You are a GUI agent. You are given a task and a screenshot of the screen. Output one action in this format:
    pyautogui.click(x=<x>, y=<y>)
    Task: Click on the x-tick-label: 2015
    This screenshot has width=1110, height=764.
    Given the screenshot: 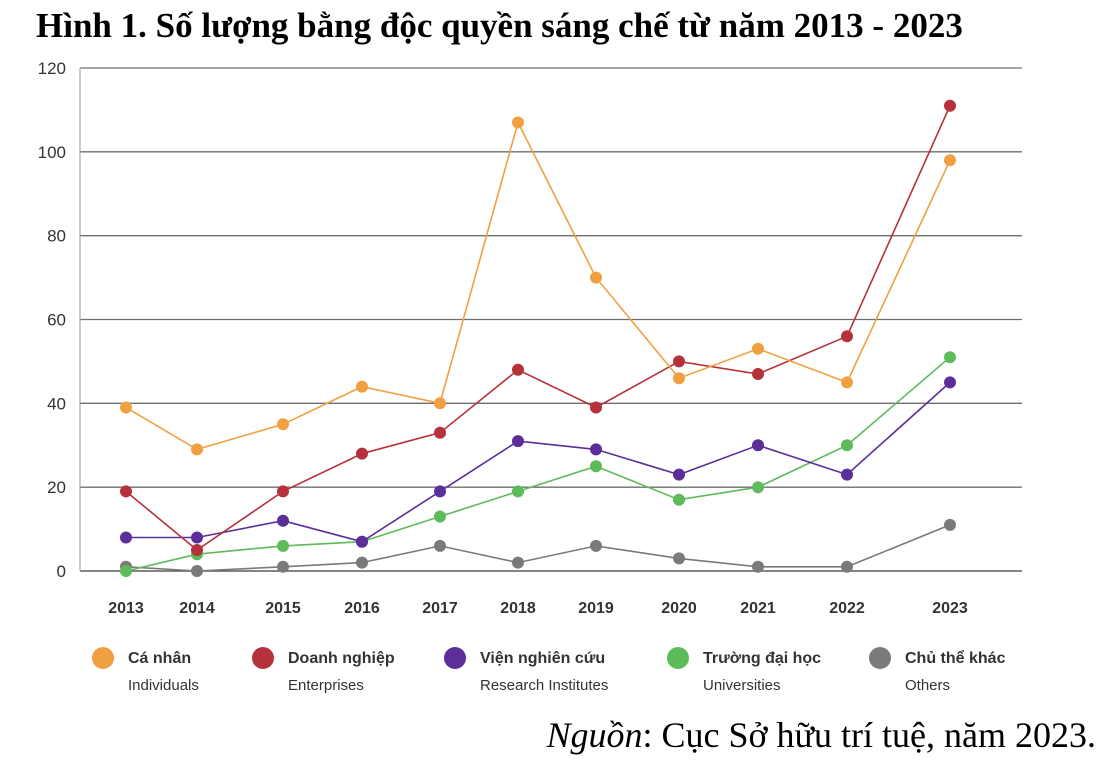 What is the action you would take?
    pyautogui.click(x=283, y=608)
    